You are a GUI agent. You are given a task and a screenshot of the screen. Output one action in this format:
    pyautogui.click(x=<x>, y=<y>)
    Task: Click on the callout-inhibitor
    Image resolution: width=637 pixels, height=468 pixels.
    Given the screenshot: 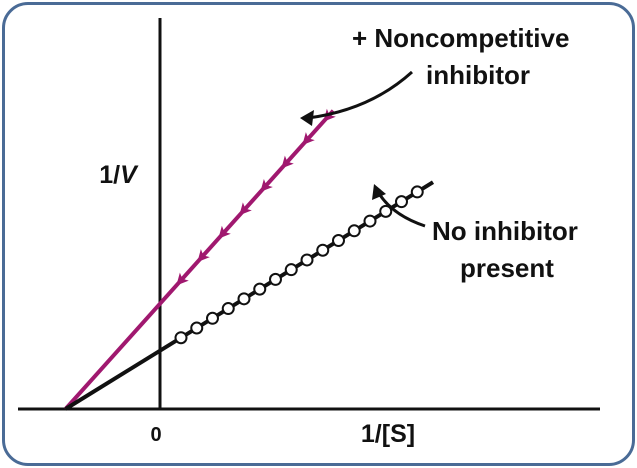 What is the action you would take?
    pyautogui.click(x=360, y=95)
    